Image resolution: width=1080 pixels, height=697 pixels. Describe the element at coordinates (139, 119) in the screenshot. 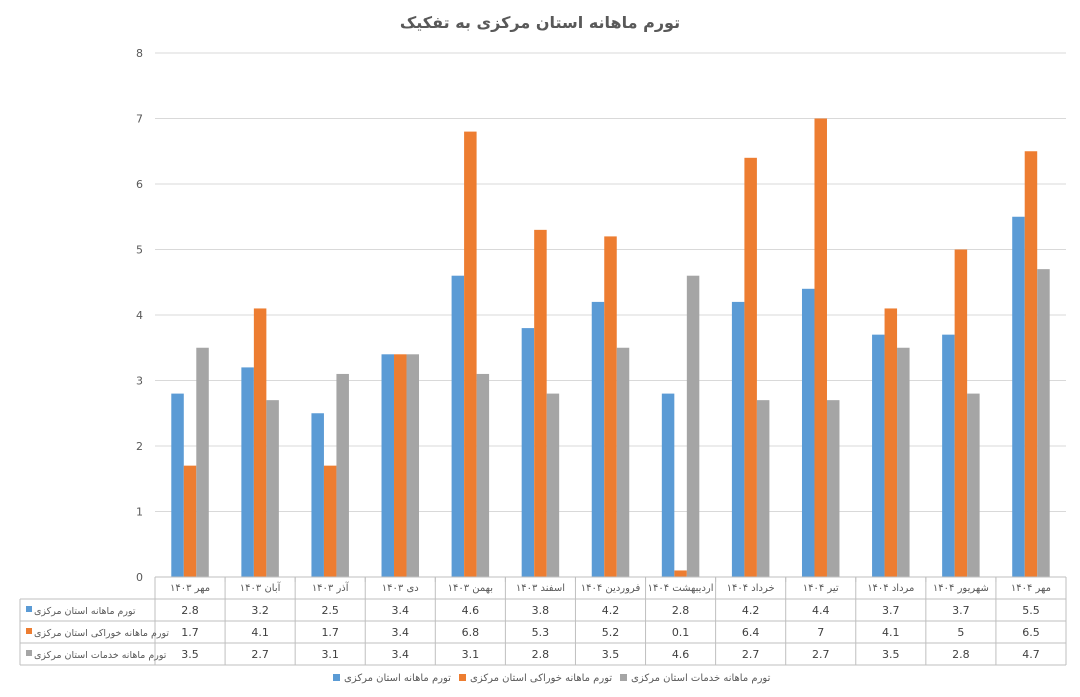

I see `y-tick-label: 7` at that location.